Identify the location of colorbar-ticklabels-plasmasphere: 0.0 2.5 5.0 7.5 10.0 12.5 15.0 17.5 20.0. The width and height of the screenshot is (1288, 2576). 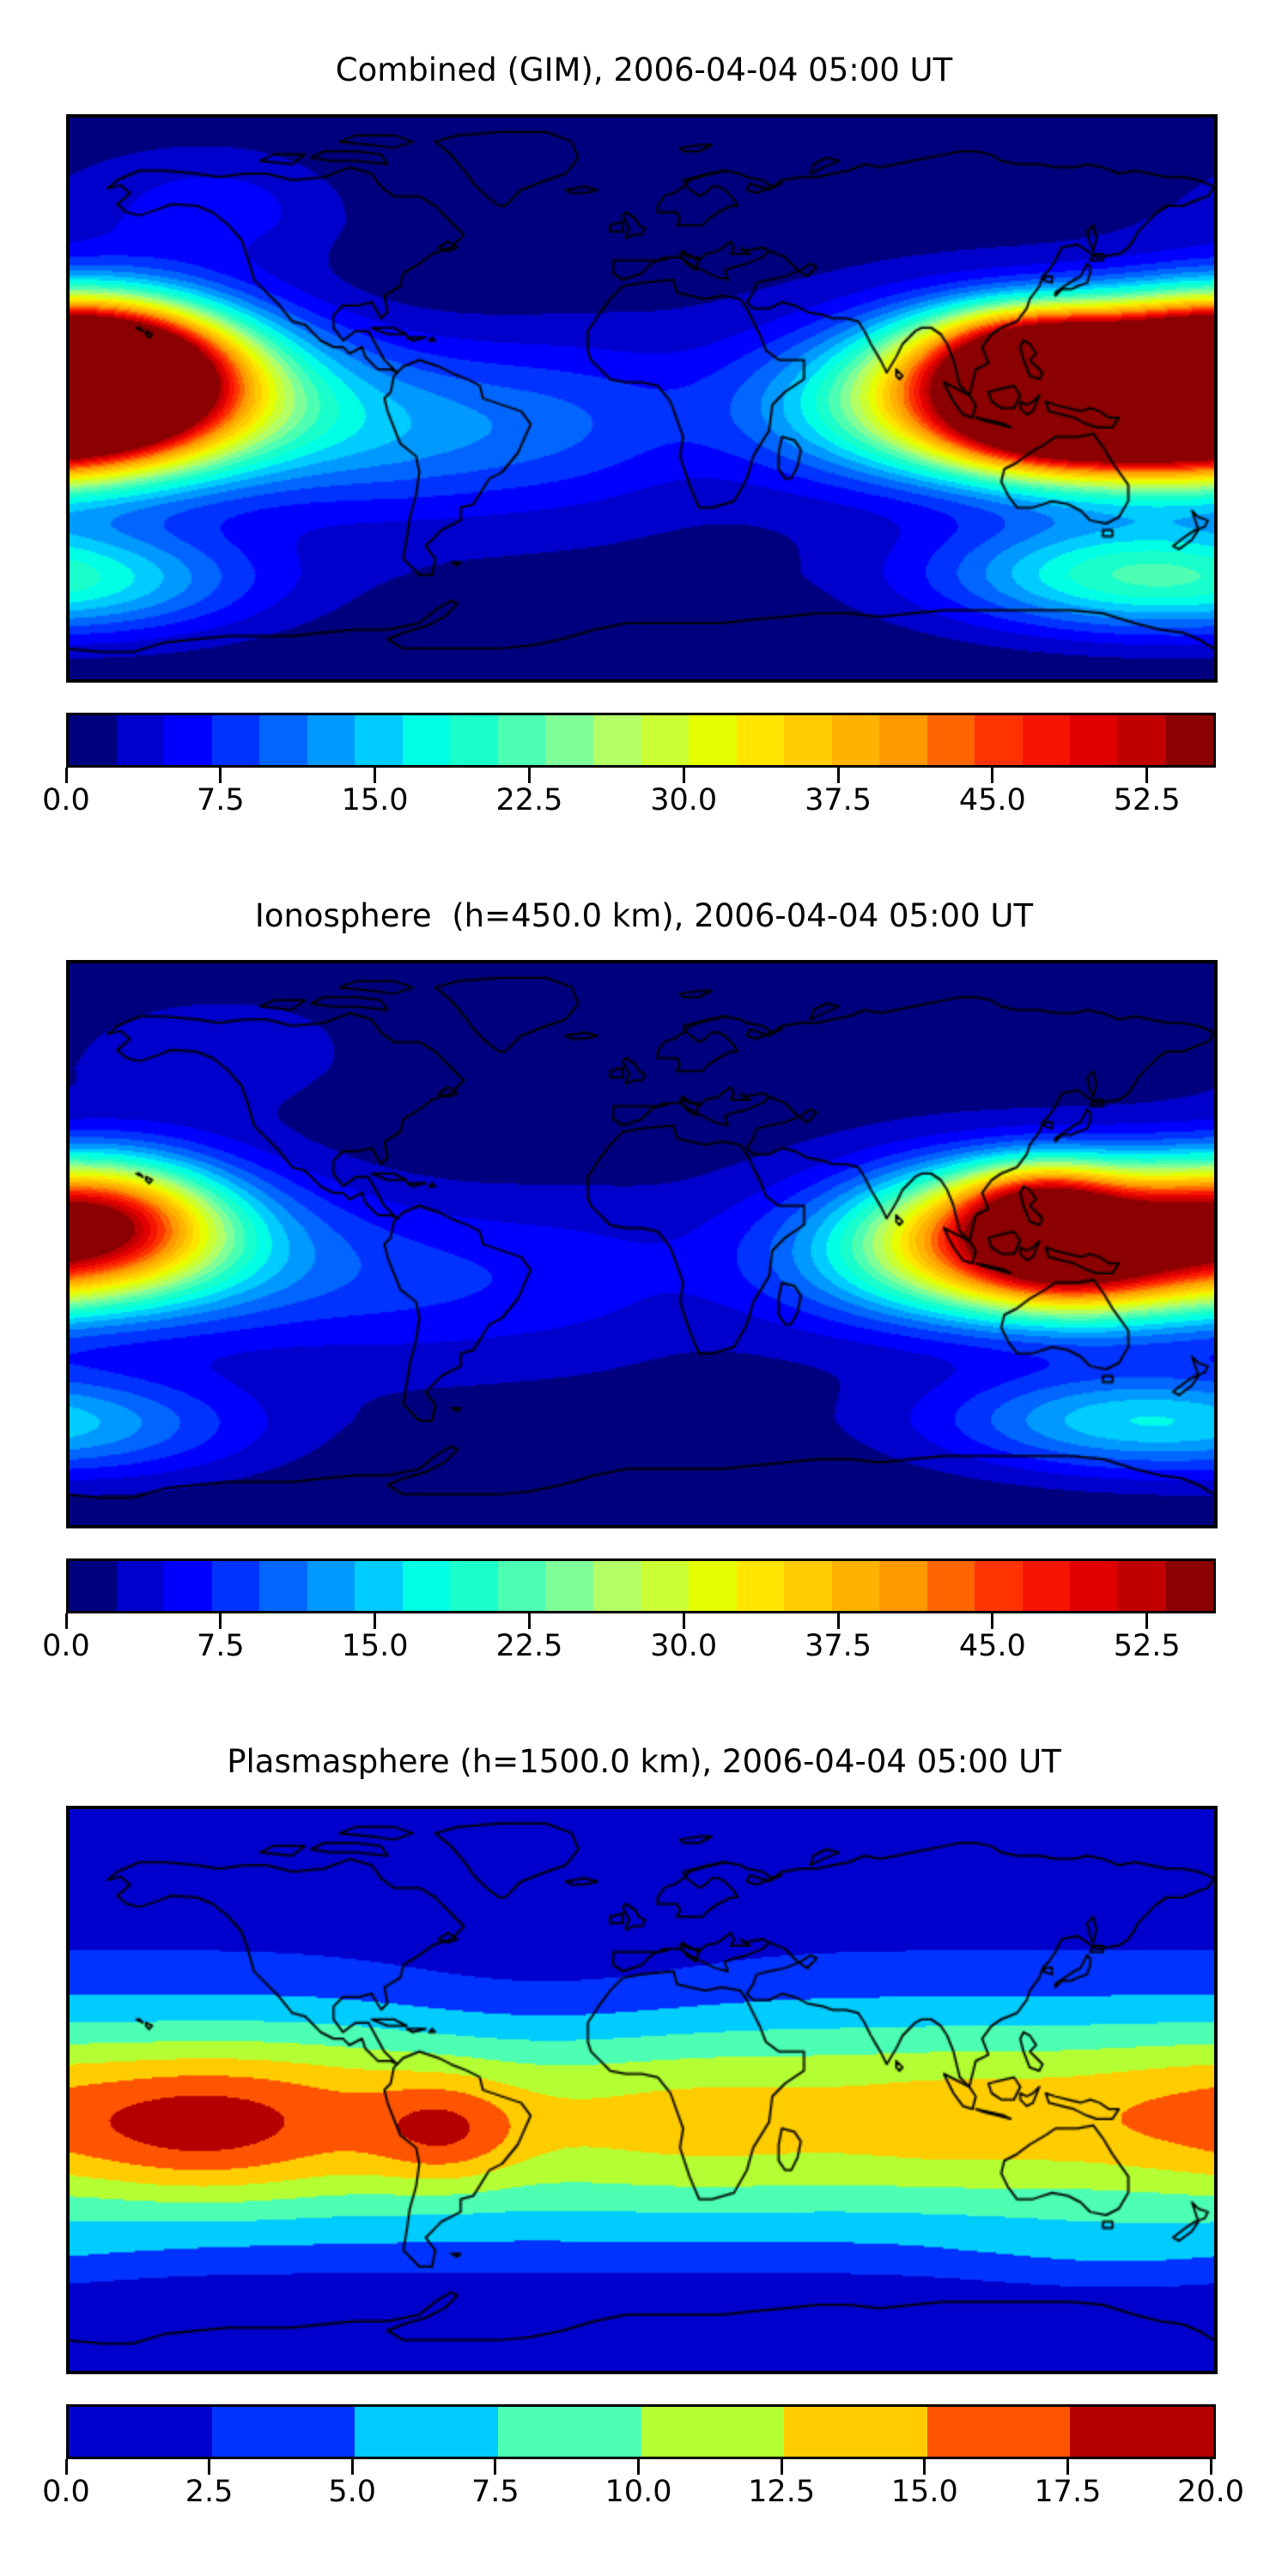
(643, 2493).